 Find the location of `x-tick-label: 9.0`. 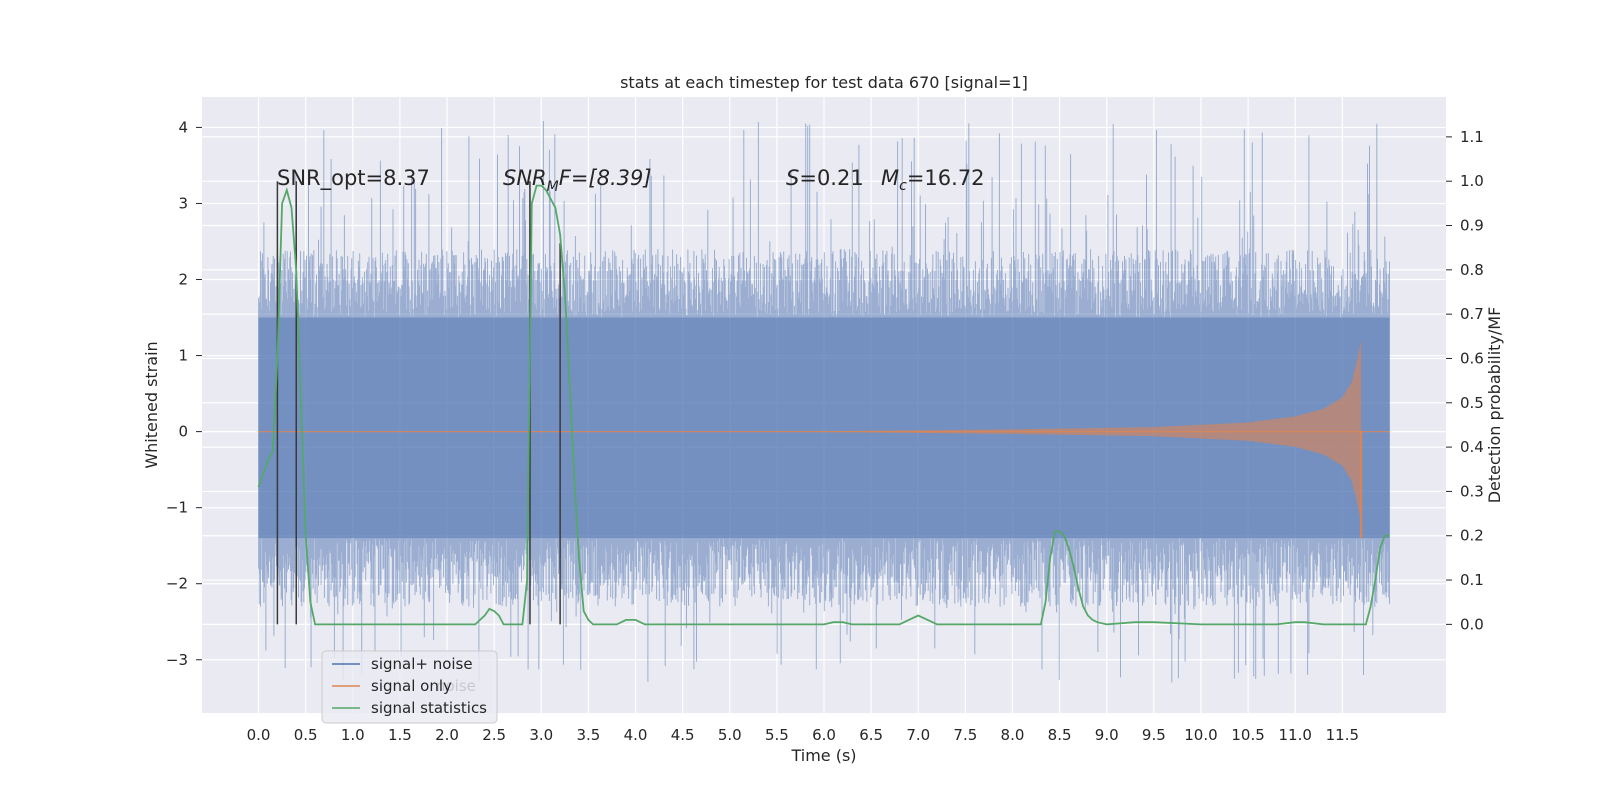

x-tick-label: 9.0 is located at coordinates (1107, 735).